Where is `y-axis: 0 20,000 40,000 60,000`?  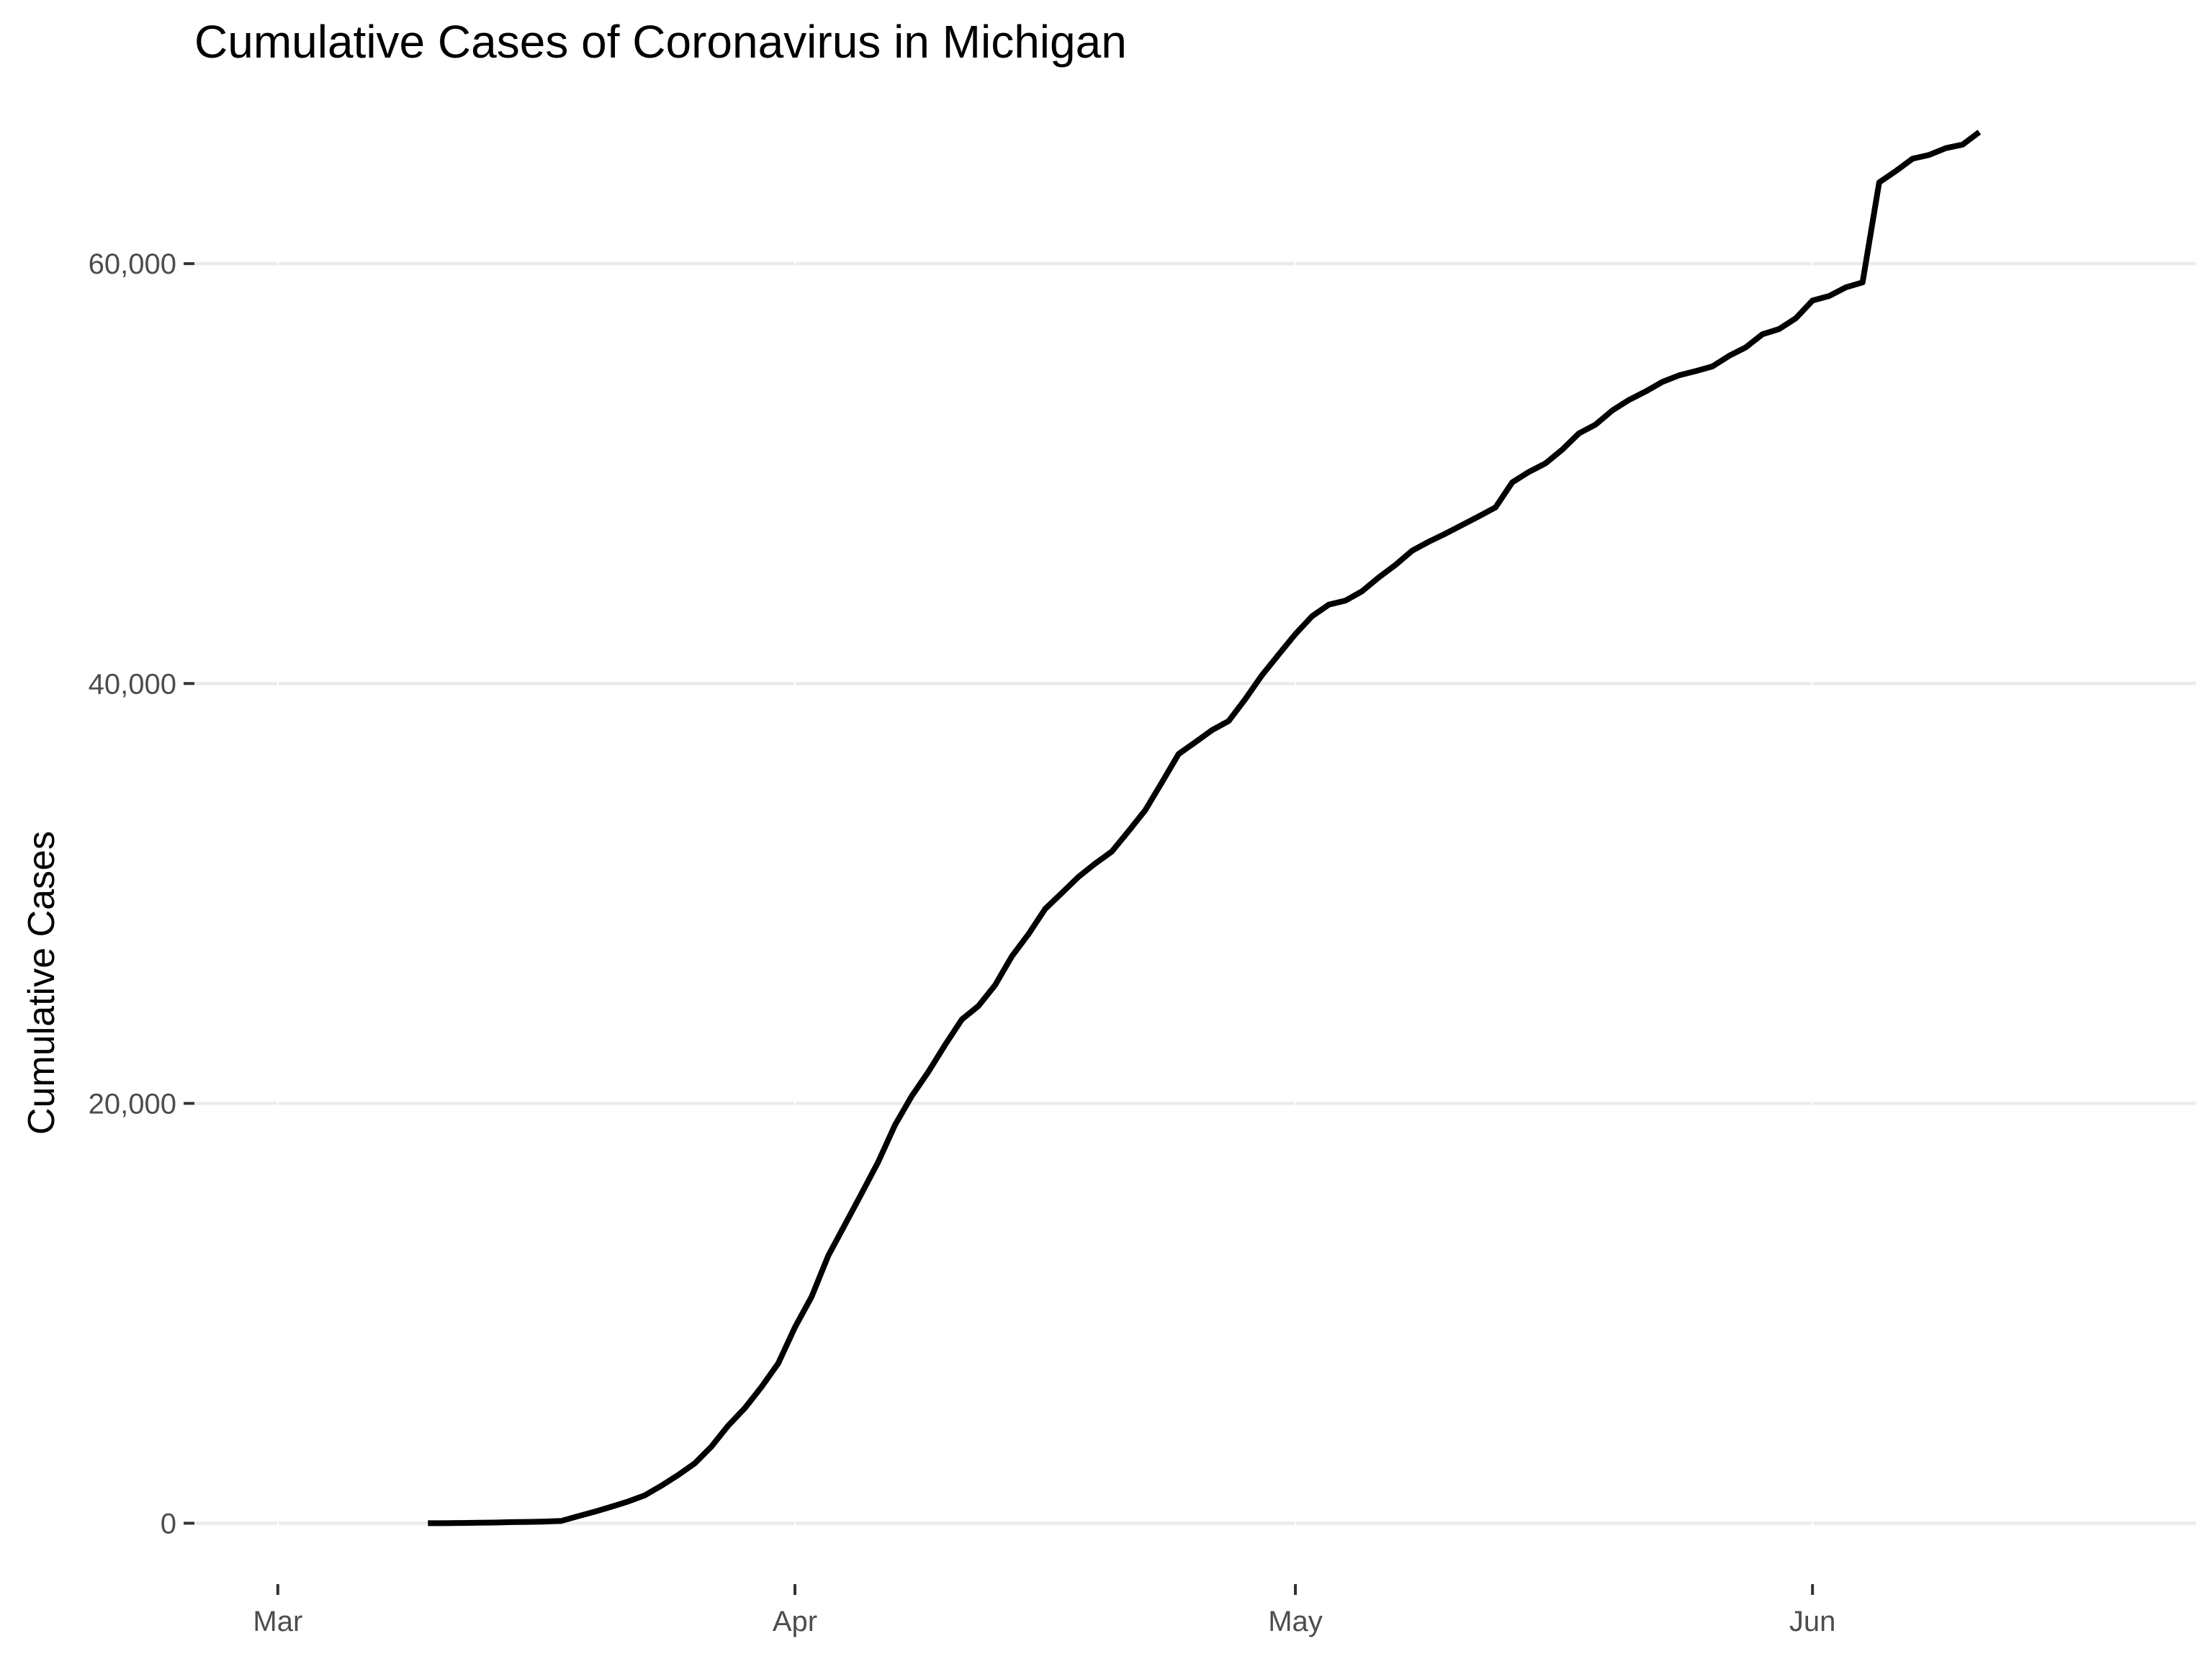
y-axis: 0 20,000 40,000 60,000 is located at coordinates (141, 893).